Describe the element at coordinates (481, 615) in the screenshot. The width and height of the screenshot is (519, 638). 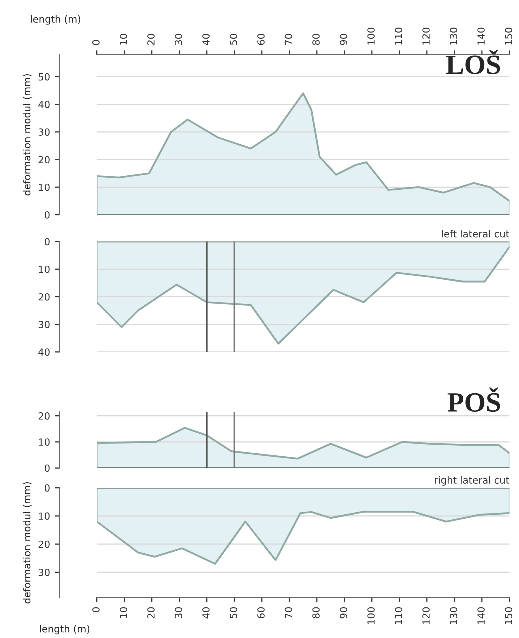
I see `x-tick-label: 140` at that location.